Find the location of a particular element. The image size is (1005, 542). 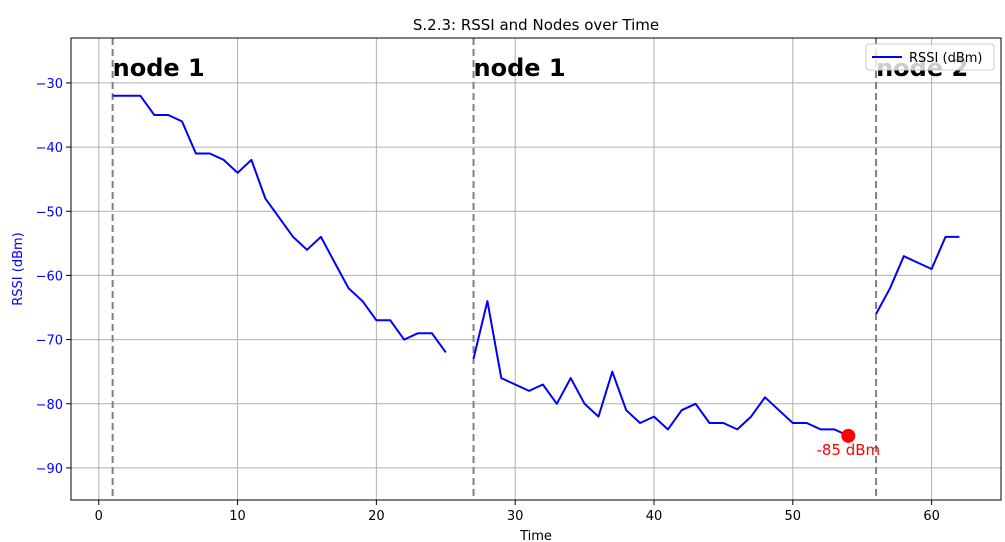

legend-box is located at coordinates (930, 57).